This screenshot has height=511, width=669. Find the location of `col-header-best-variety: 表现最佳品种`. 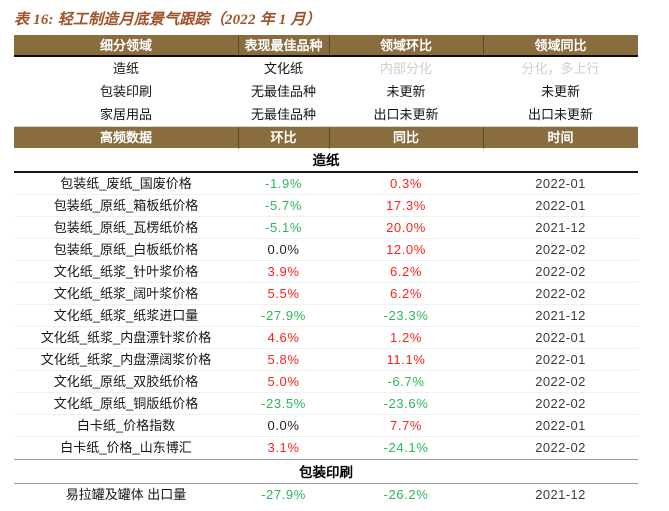

col-header-best-variety: 表现最佳品种 is located at coordinates (283, 46).